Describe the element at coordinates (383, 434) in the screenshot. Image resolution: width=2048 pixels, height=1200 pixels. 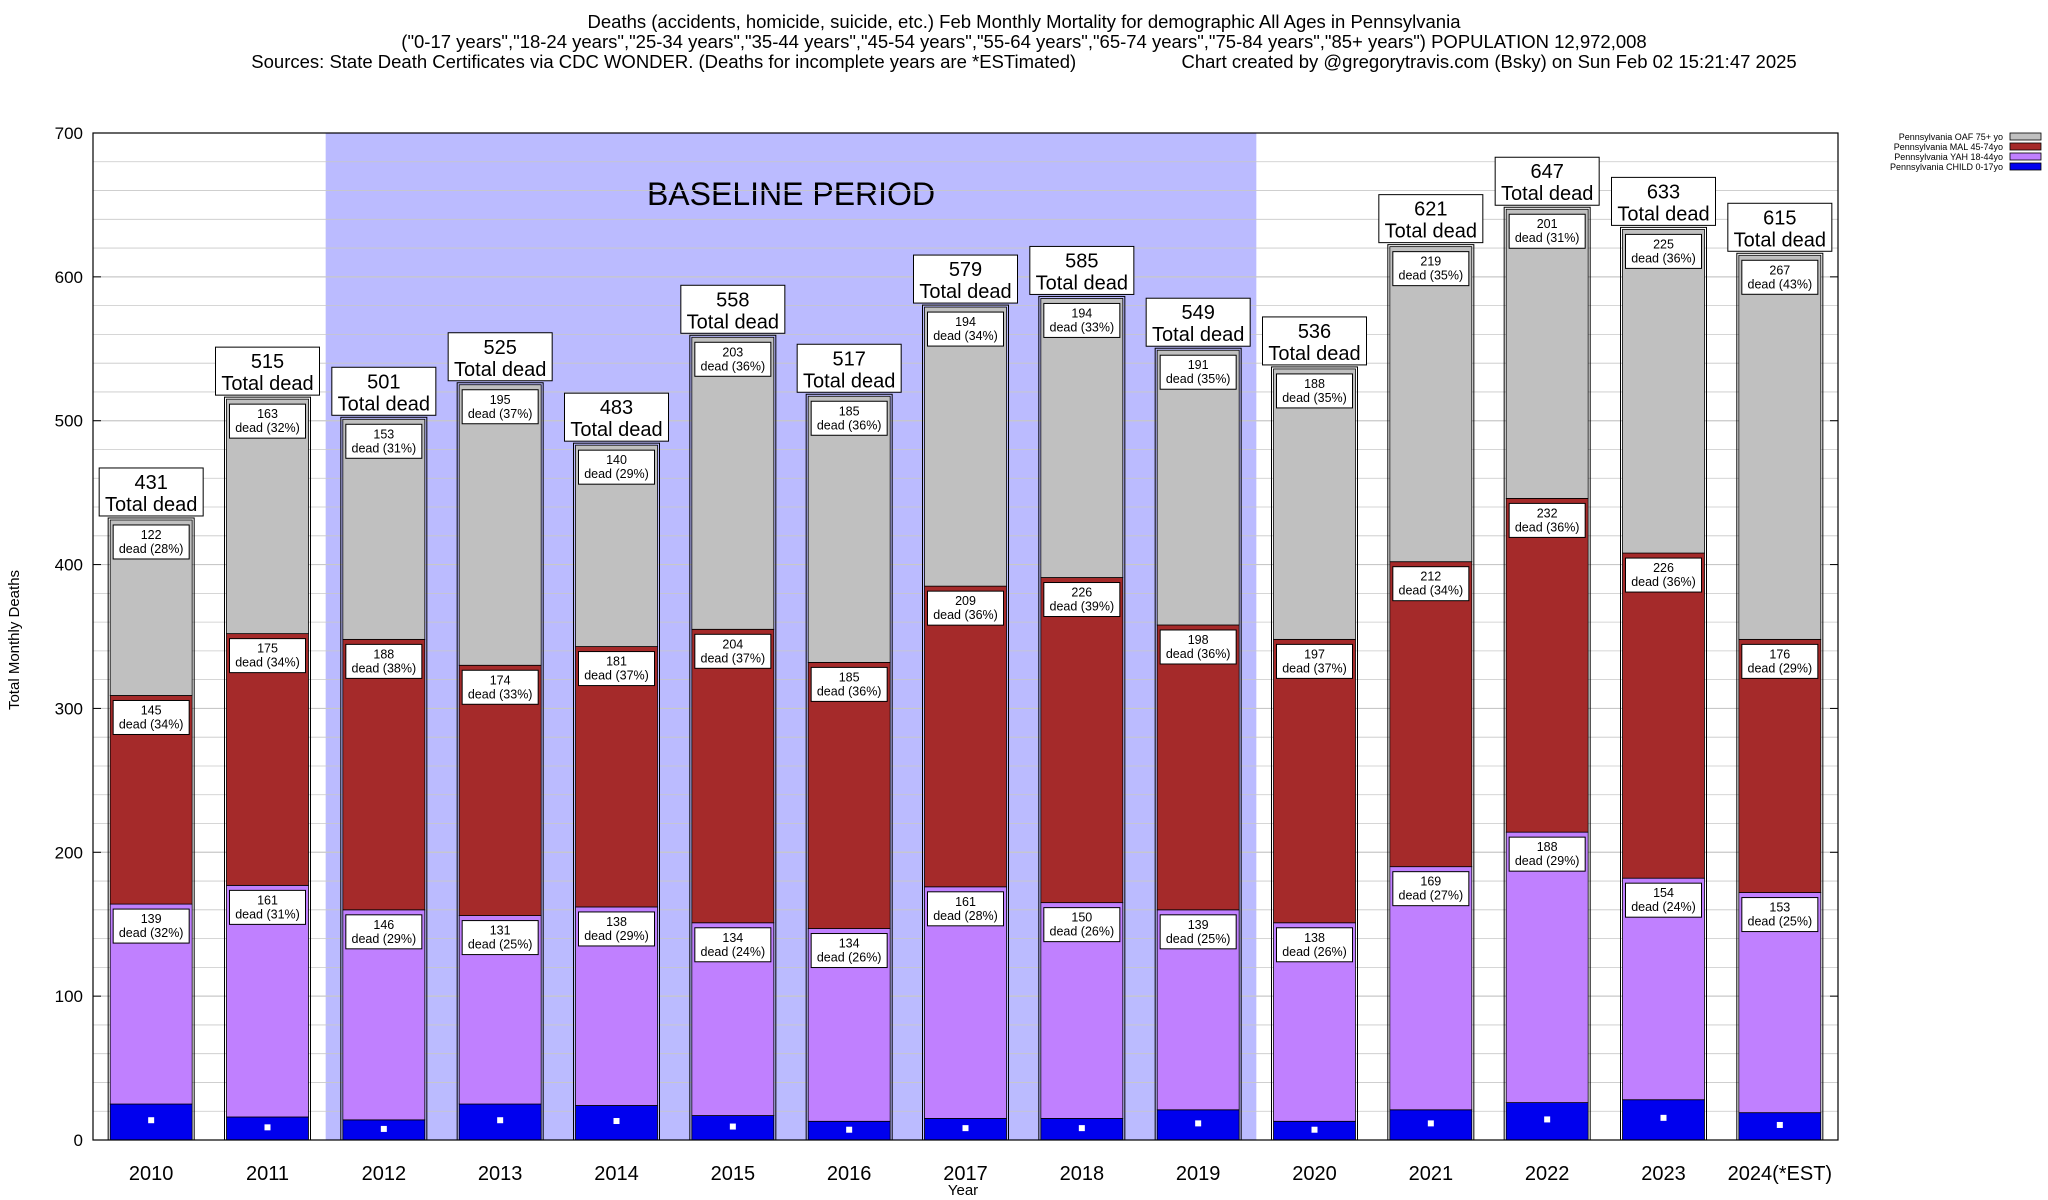
I see `segment-label-count: 153` at that location.